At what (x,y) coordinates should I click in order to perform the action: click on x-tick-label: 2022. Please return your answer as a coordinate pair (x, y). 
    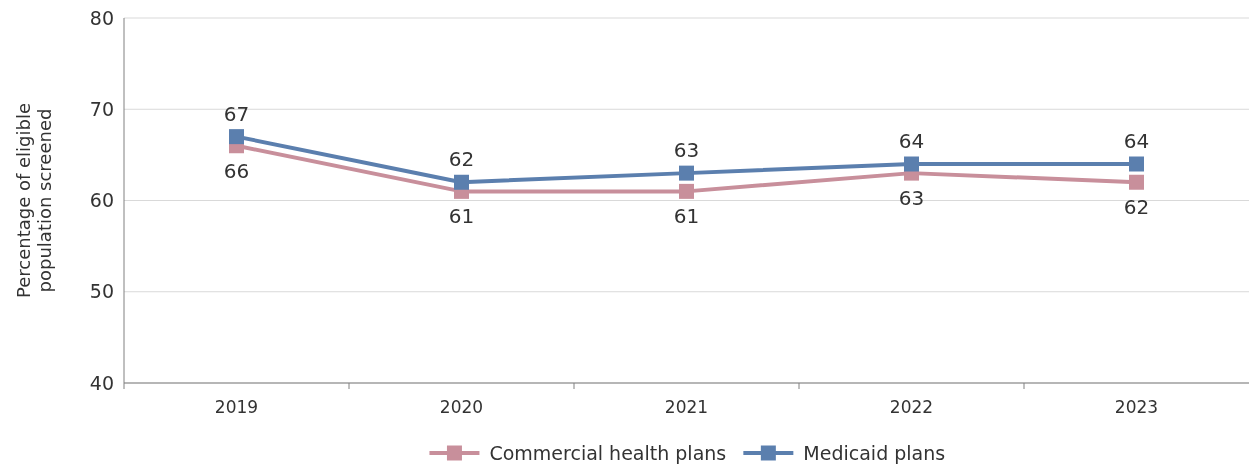
    Looking at the image, I should click on (911, 407).